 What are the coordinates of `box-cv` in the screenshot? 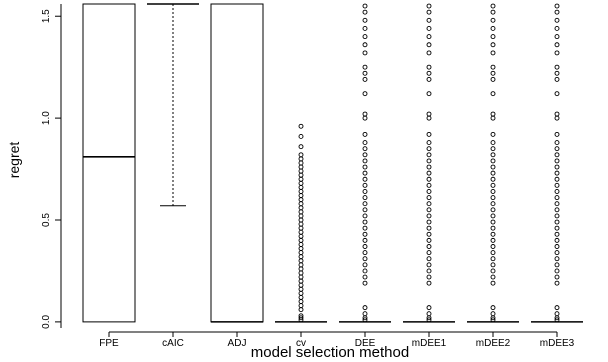 It's located at (301, 223).